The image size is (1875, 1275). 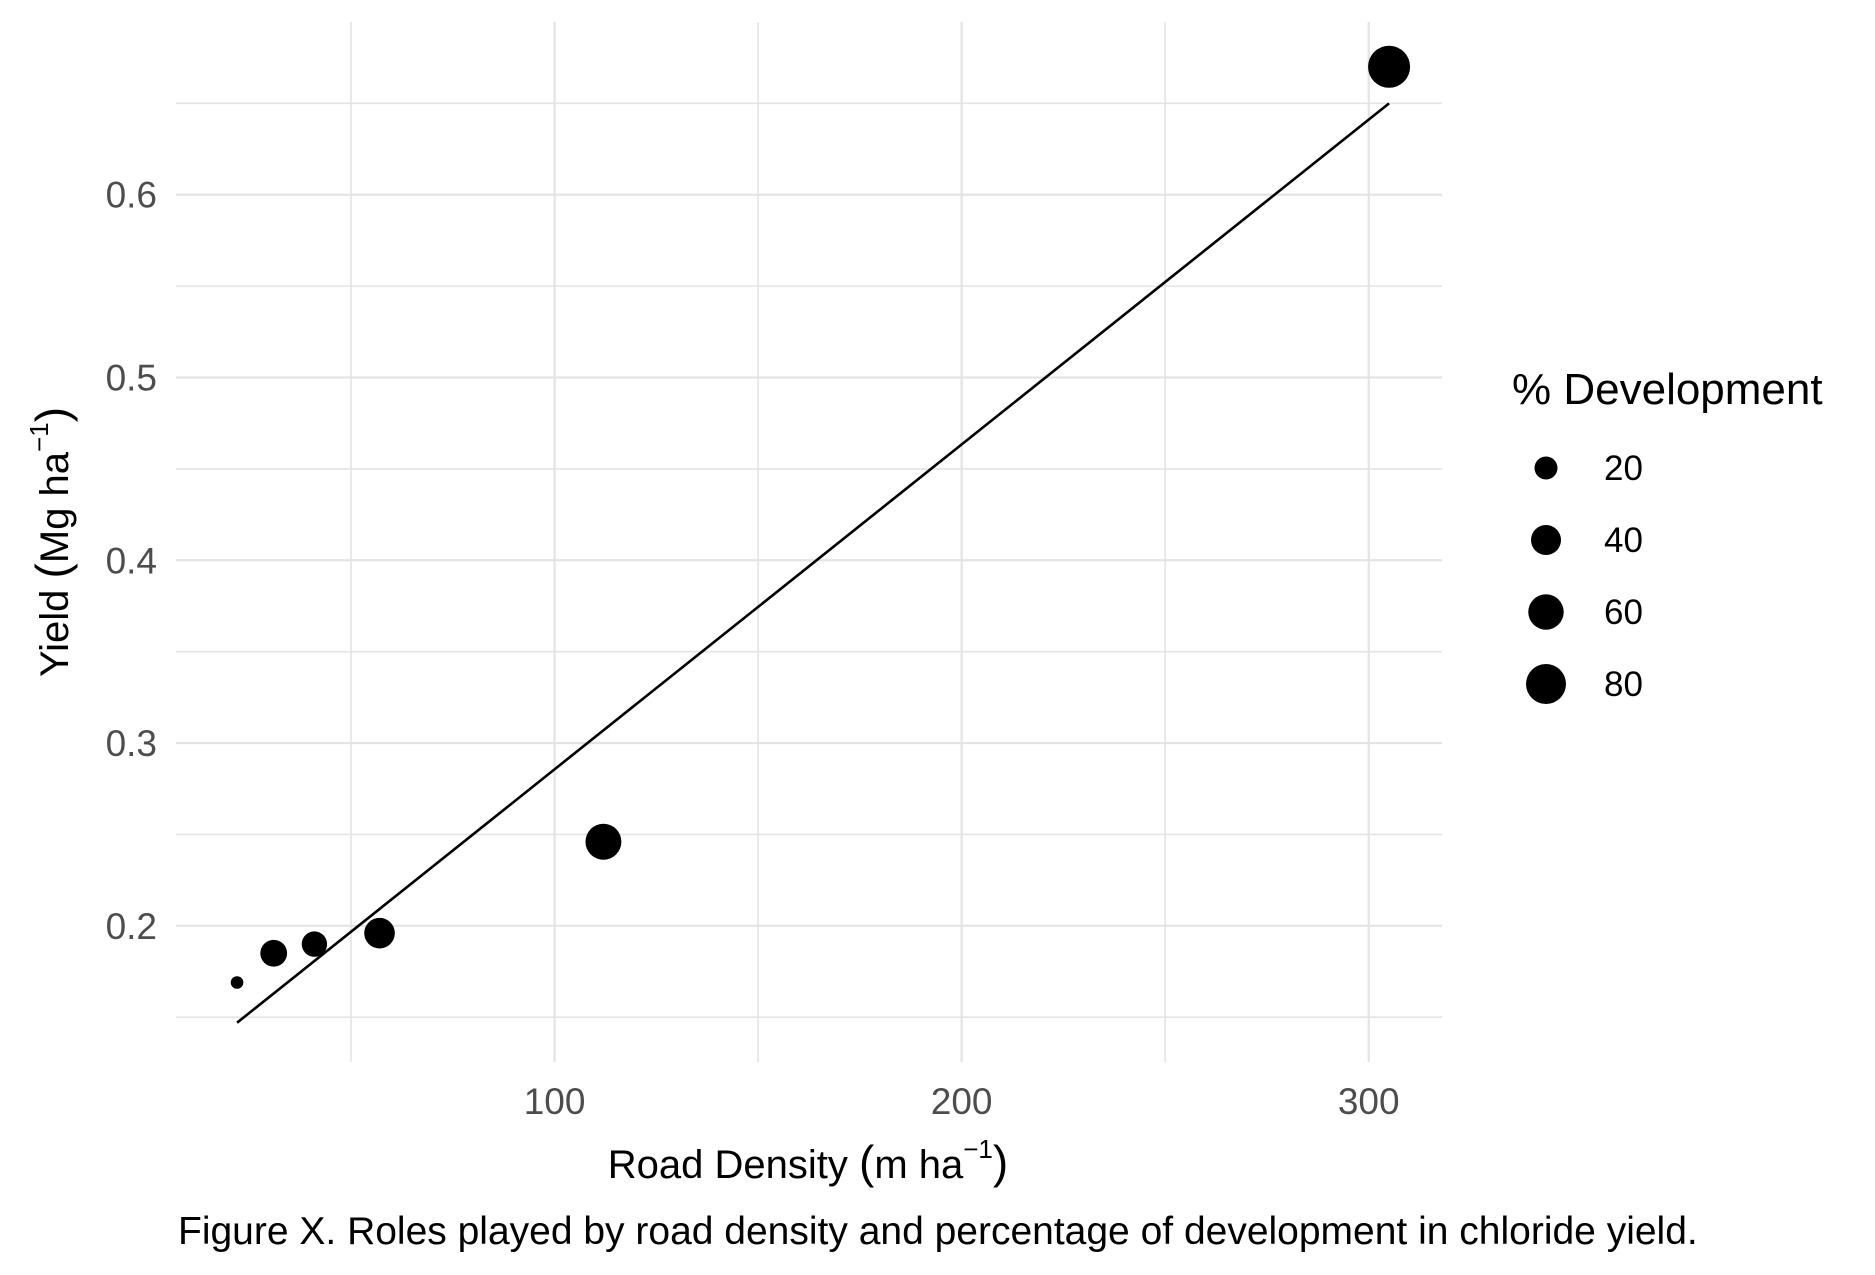 What do you see at coordinates (131, 926) in the screenshot?
I see `y-tick-label: 0.2` at bounding box center [131, 926].